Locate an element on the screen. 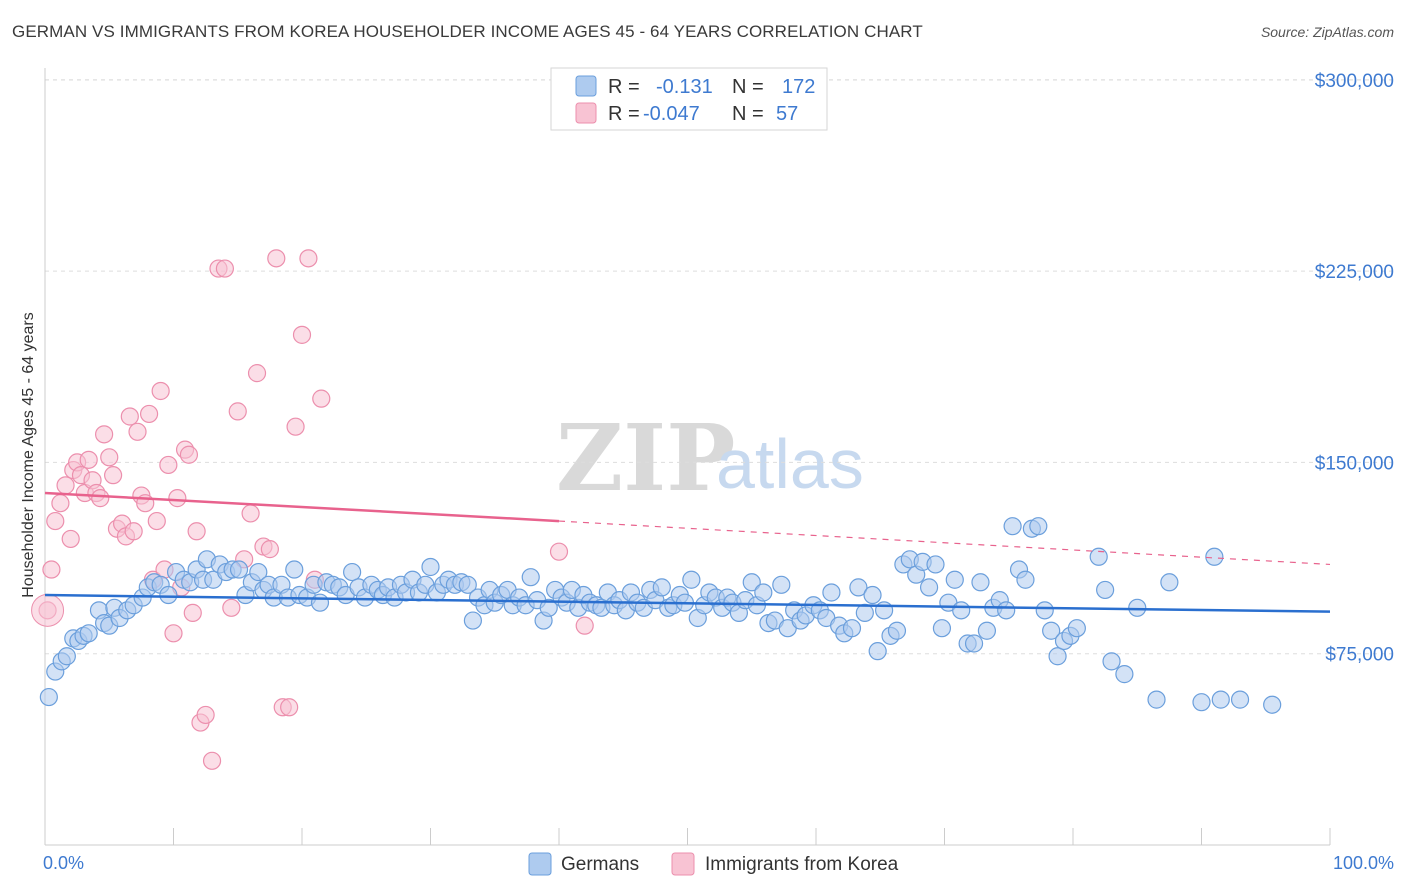  series-legend: Germans Immigrants from Korea is located at coordinates (713, 864).